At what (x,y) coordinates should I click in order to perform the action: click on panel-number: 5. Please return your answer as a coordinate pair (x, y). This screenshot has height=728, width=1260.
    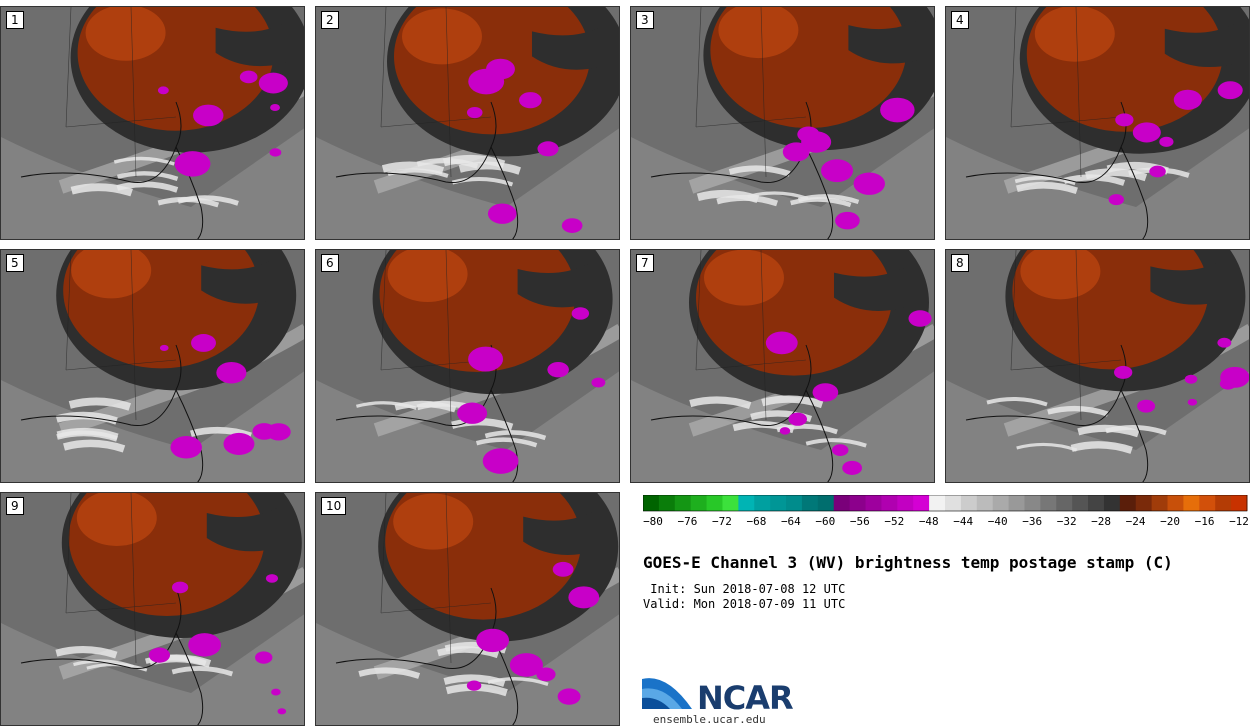
    Looking at the image, I should click on (15, 263).